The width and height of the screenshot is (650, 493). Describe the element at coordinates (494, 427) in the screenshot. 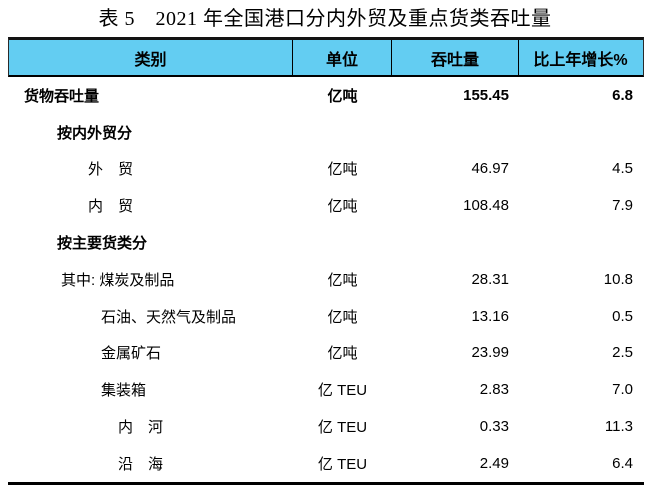

I see `throughput-cell: 0.33` at that location.